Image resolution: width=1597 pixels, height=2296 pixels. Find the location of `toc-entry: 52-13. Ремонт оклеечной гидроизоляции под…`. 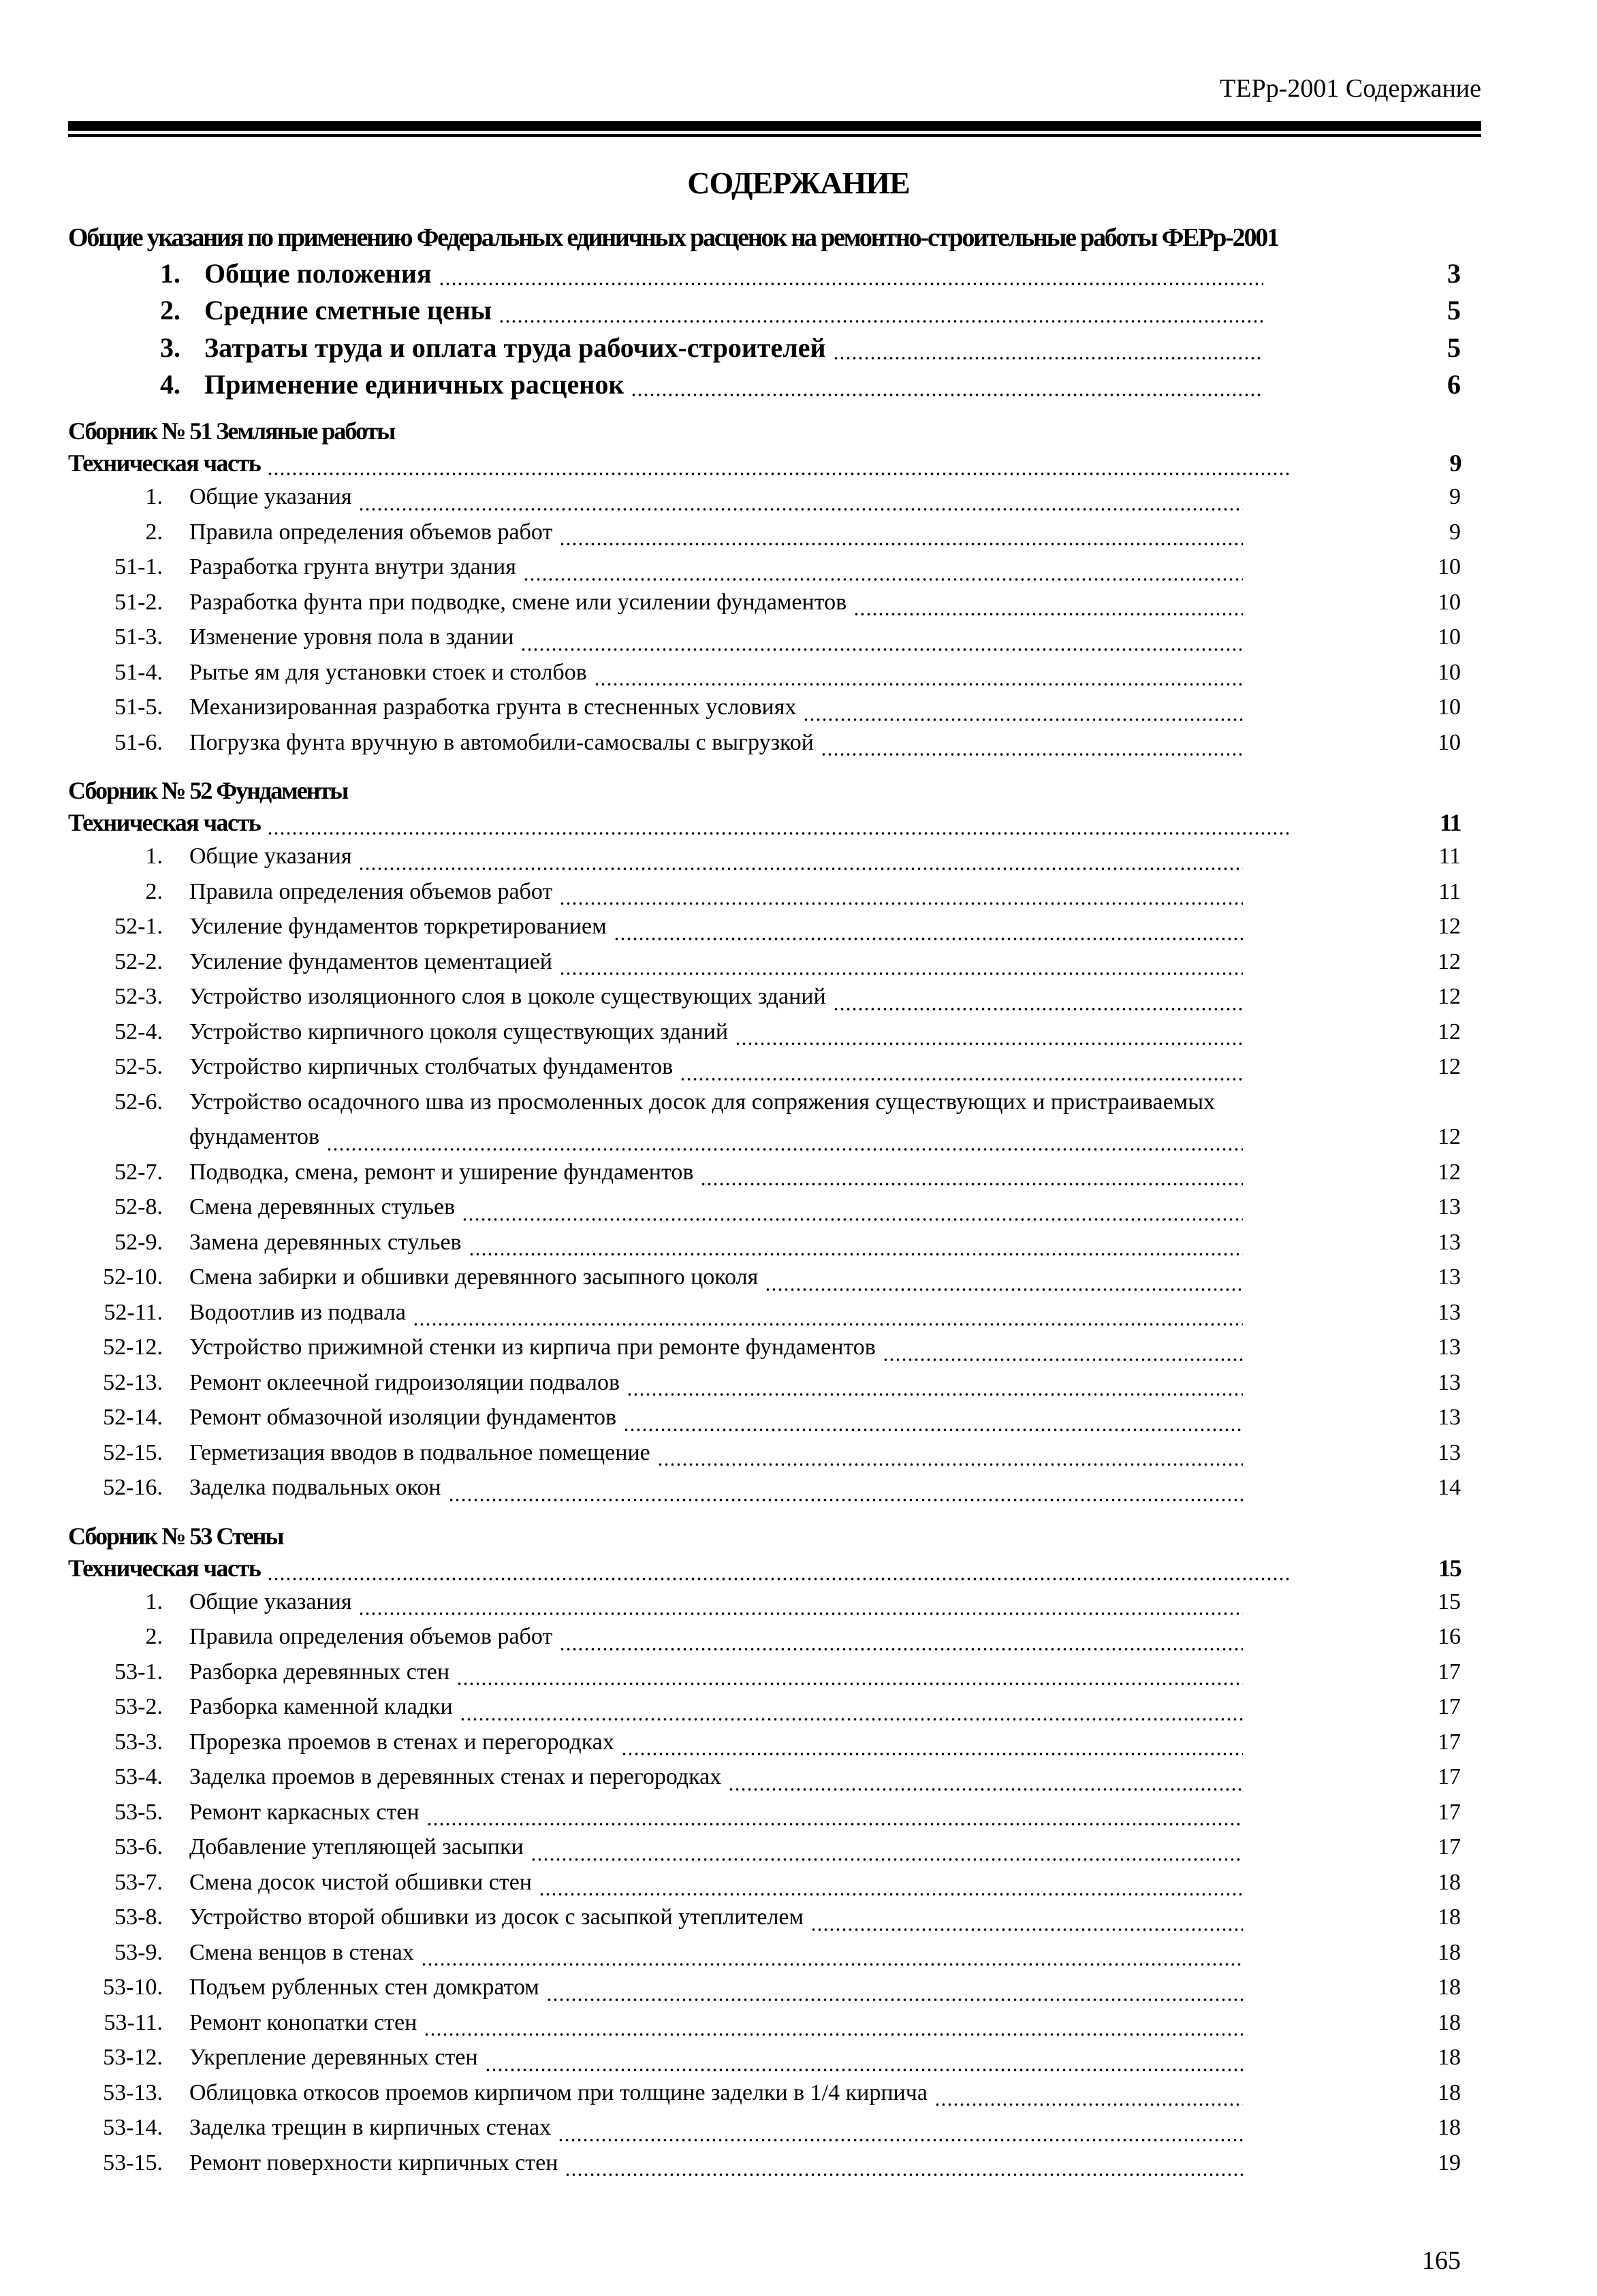

toc-entry: 52-13. Ремонт оклеечной гидроизоляции под… is located at coordinates (764, 1387).